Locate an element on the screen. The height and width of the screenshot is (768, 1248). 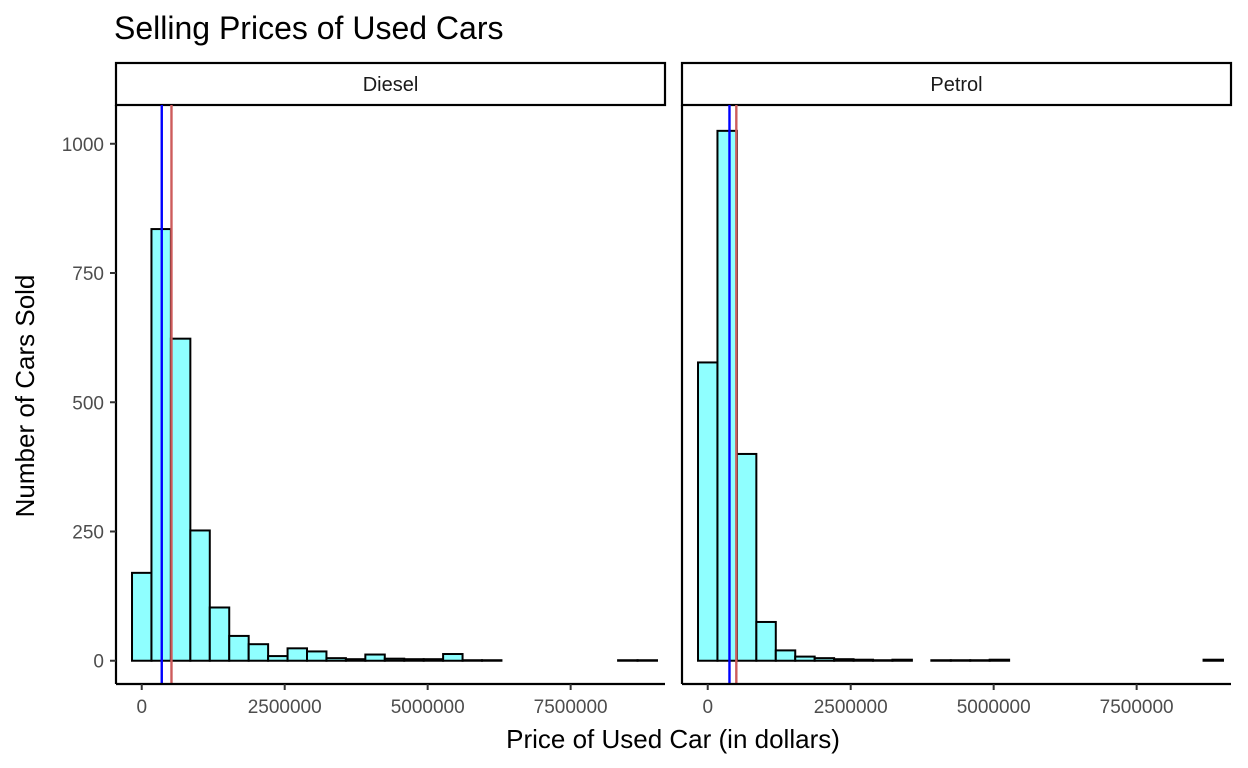
facet-strip-label: Petrol is located at coordinates (956, 85).